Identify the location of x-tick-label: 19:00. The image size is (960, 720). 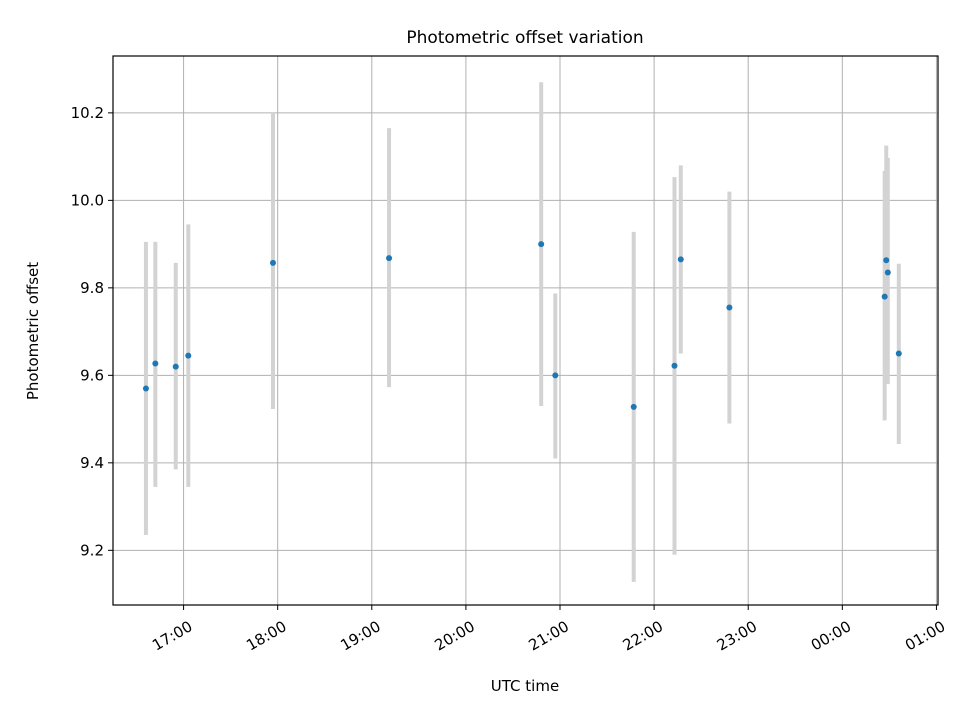
(360, 635).